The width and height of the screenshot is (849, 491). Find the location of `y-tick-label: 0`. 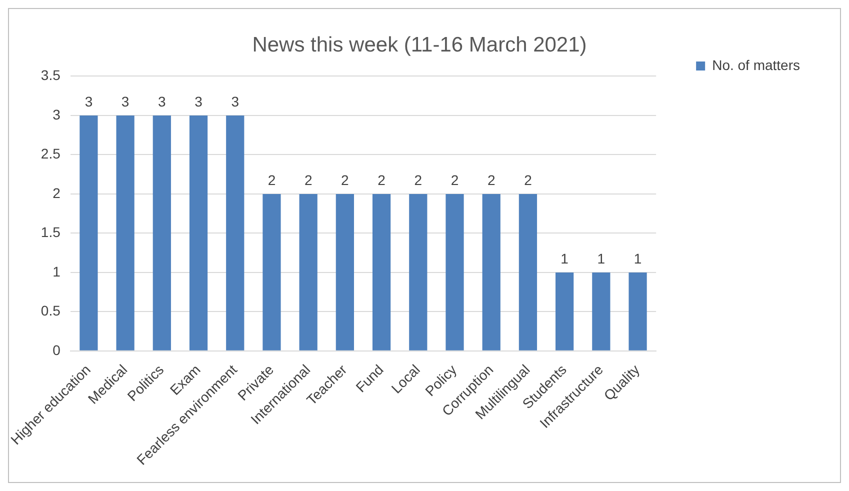

y-tick-label: 0 is located at coordinates (56, 350).